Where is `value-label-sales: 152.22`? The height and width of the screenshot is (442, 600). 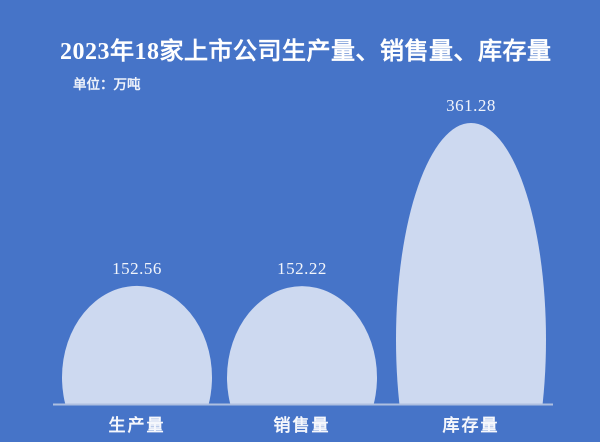
value-label-sales: 152.22 is located at coordinates (302, 269).